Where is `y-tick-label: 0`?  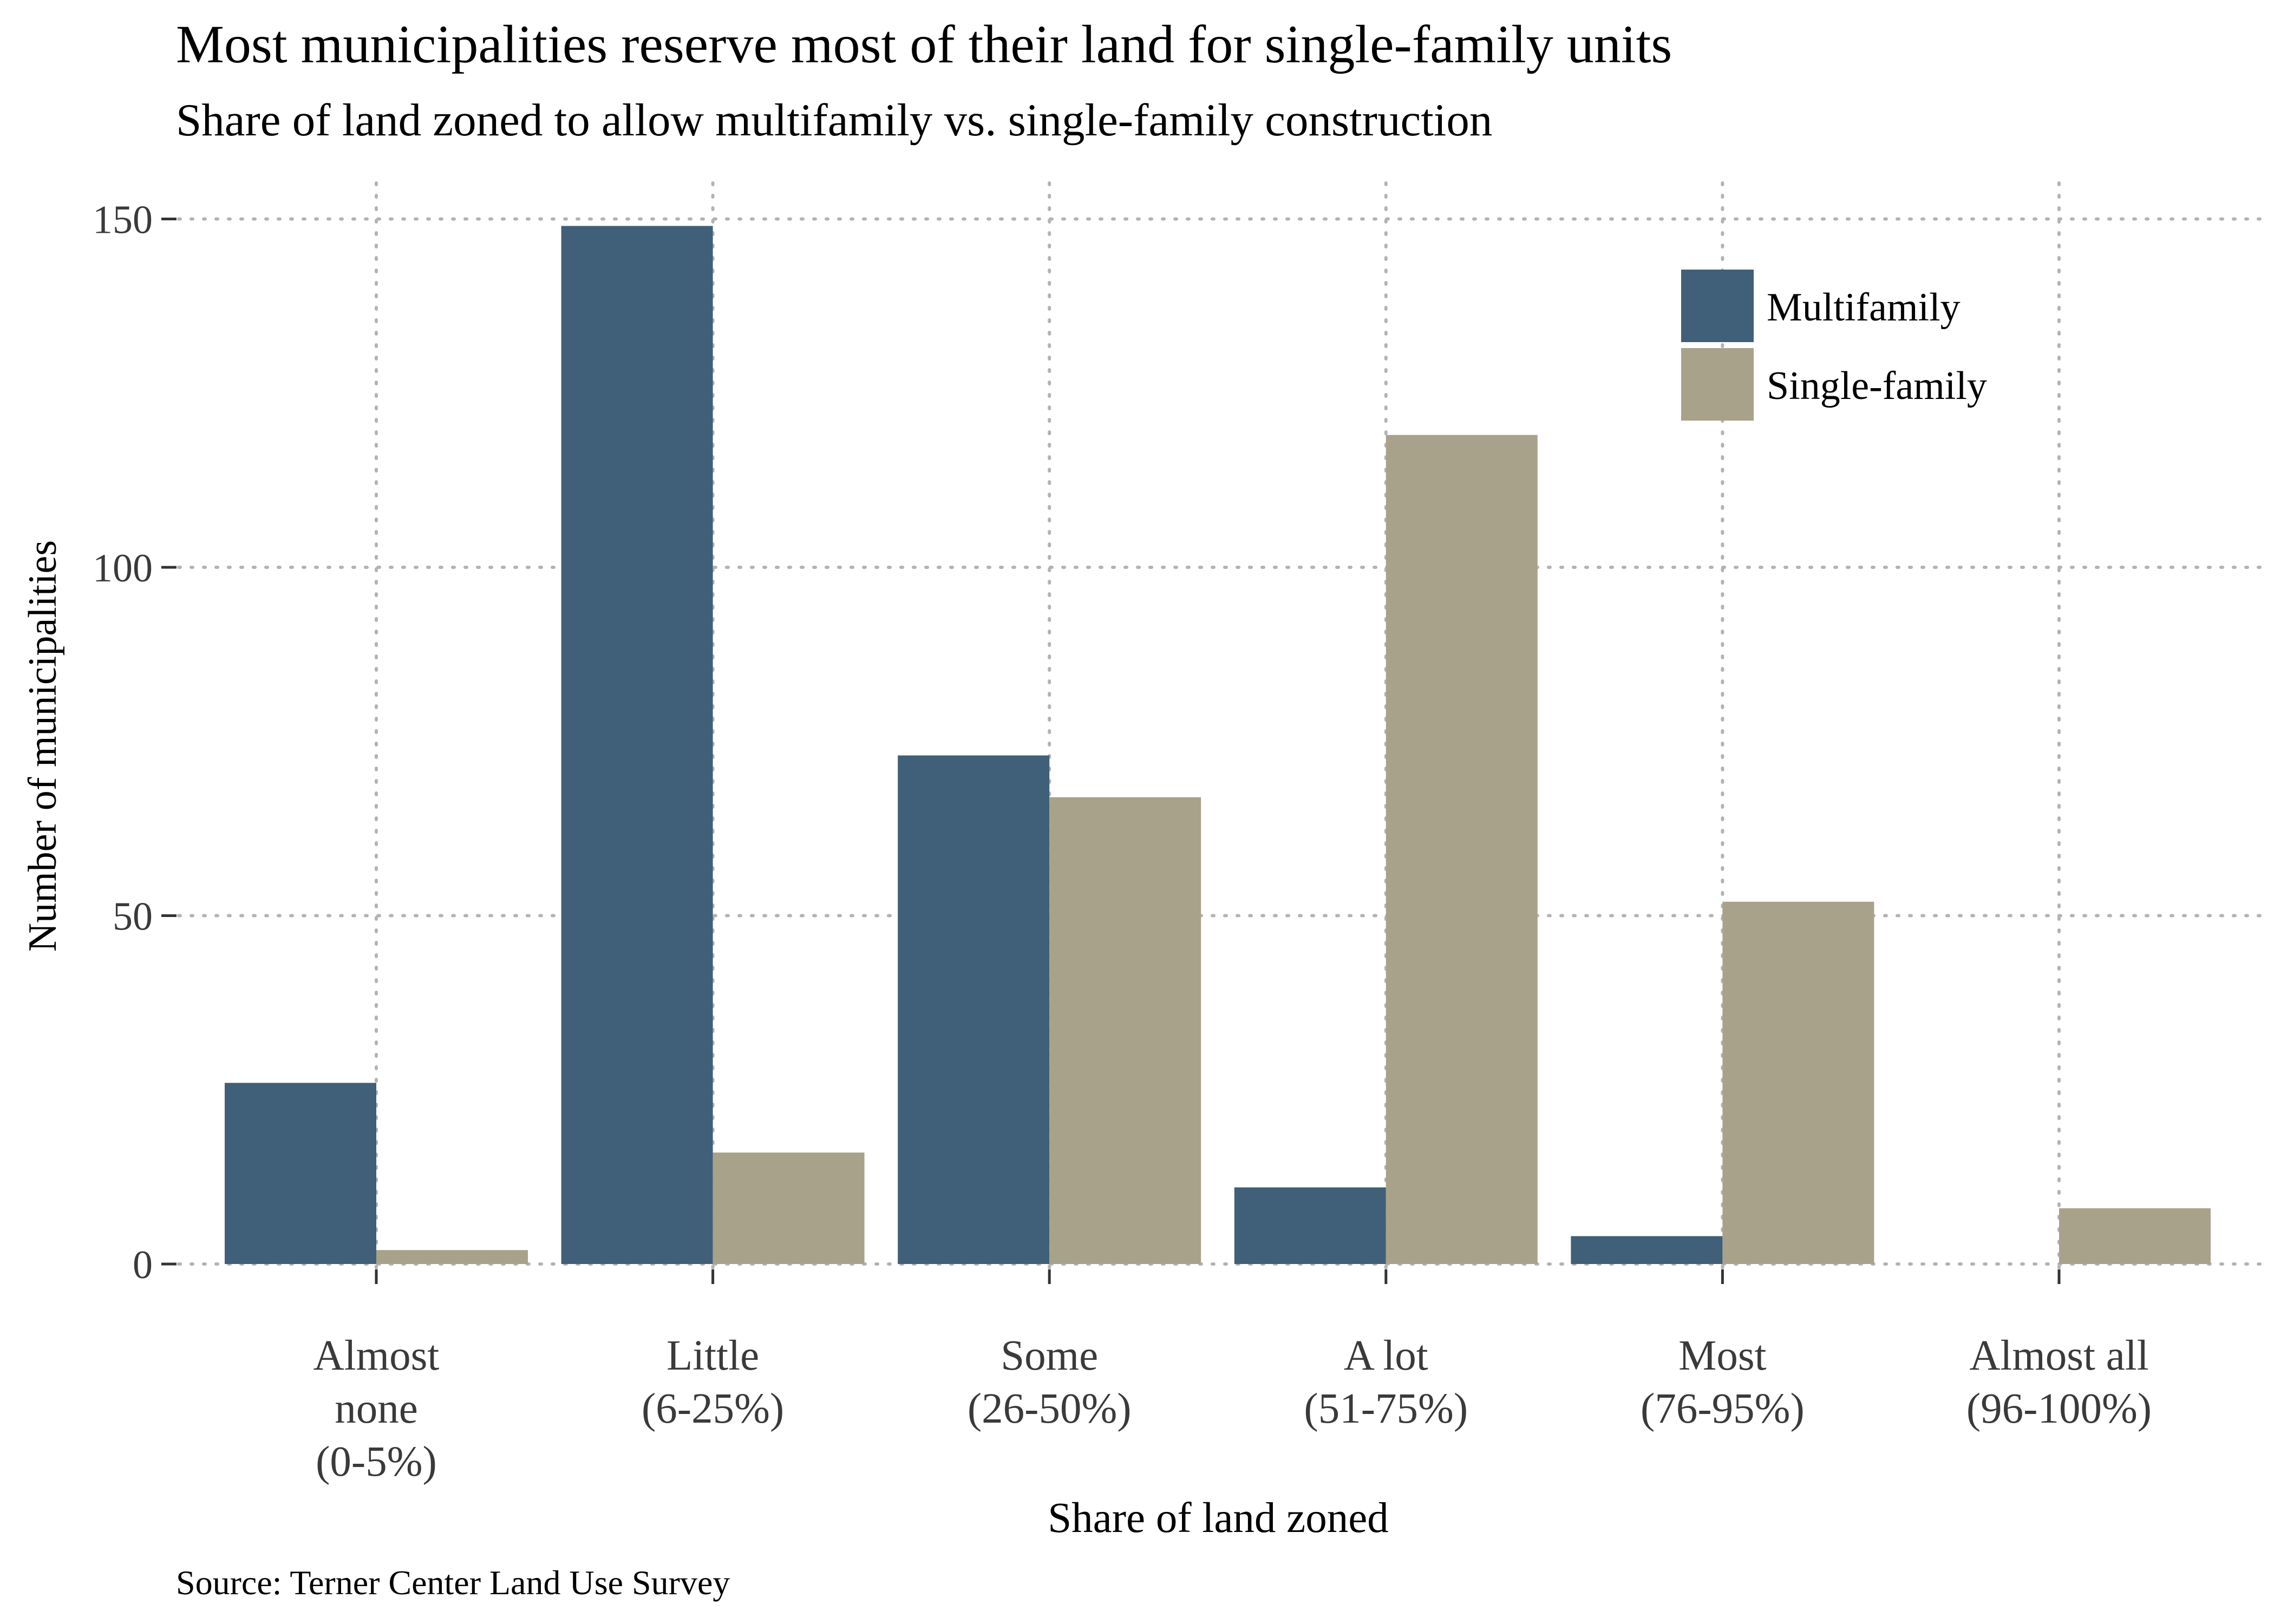 y-tick-label: 0 is located at coordinates (143, 1265).